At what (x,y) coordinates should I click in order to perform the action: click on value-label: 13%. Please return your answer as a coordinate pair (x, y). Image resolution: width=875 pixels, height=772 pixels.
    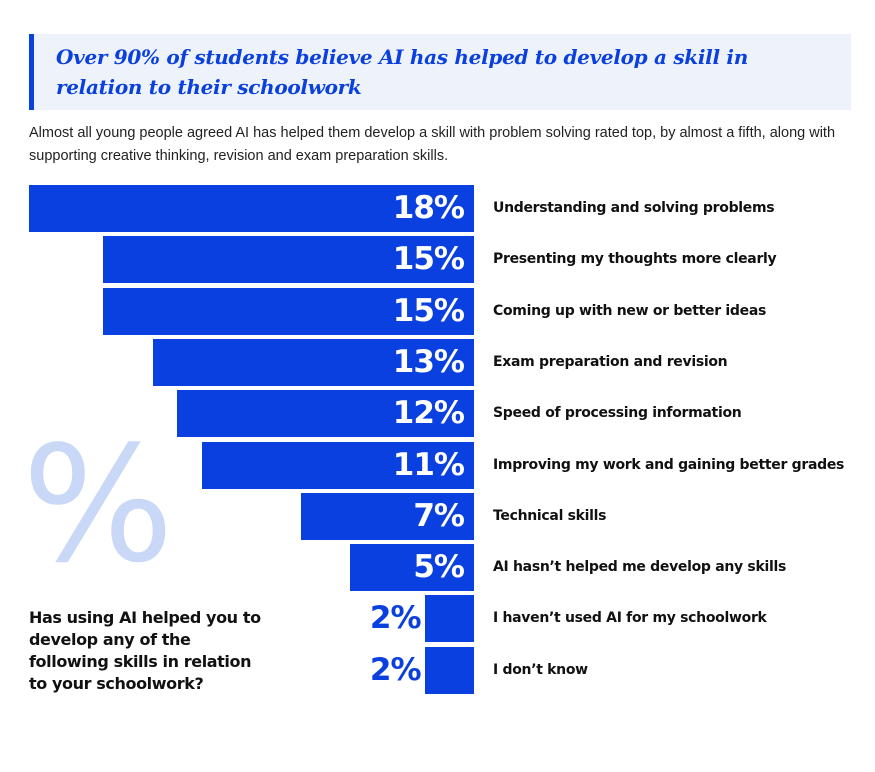
    Looking at the image, I should click on (428, 361).